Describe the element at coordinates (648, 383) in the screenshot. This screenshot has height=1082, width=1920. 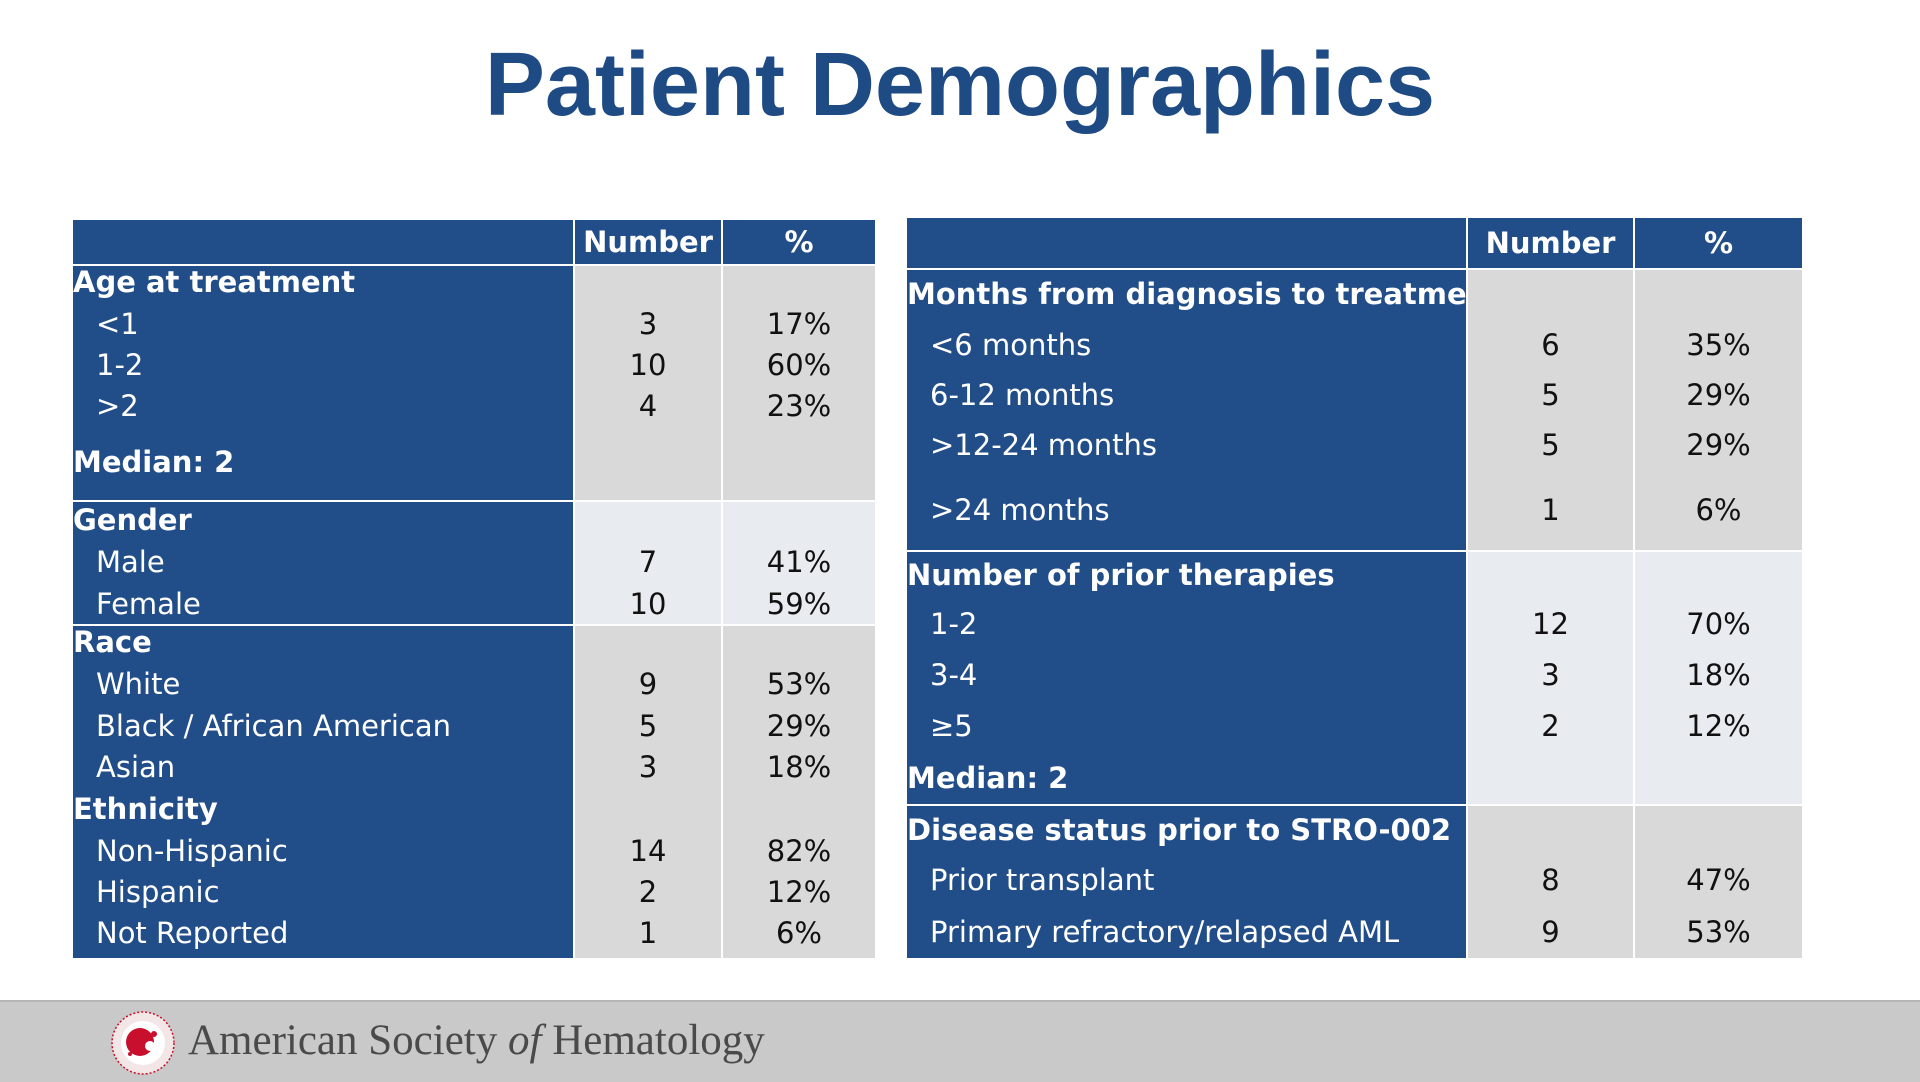
I see `number-cell: 3 10 4` at that location.